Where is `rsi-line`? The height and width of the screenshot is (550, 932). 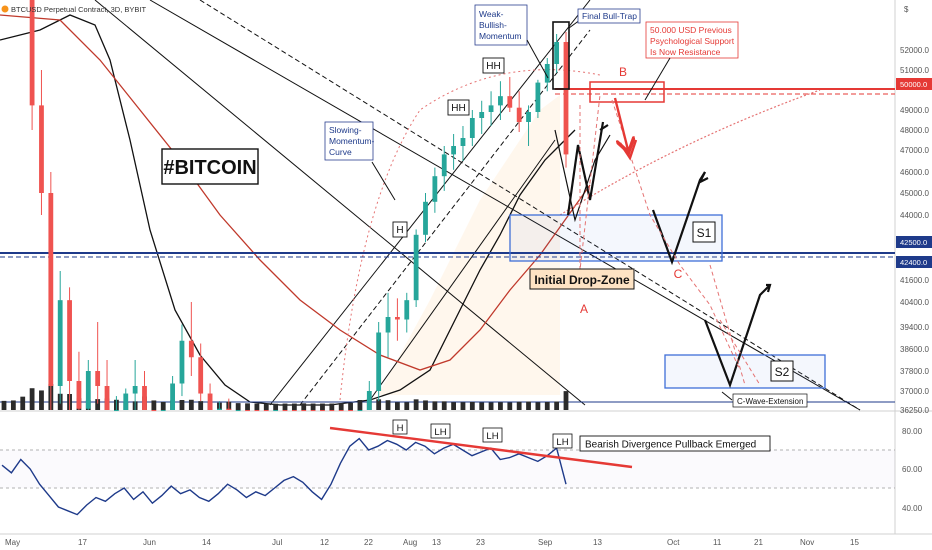 rsi-line is located at coordinates (284, 476).